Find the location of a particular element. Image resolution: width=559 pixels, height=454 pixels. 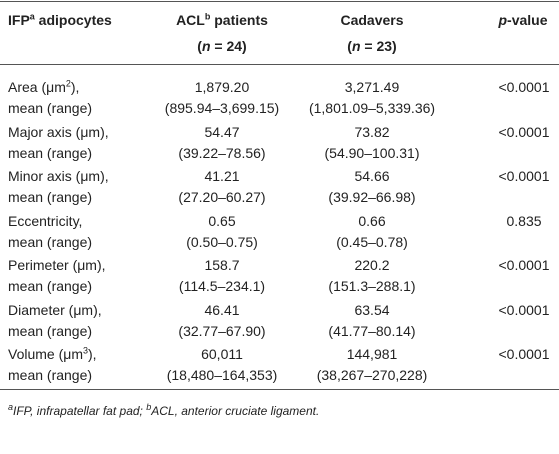

cell-range: (0.50–0.75) is located at coordinates (222, 241).